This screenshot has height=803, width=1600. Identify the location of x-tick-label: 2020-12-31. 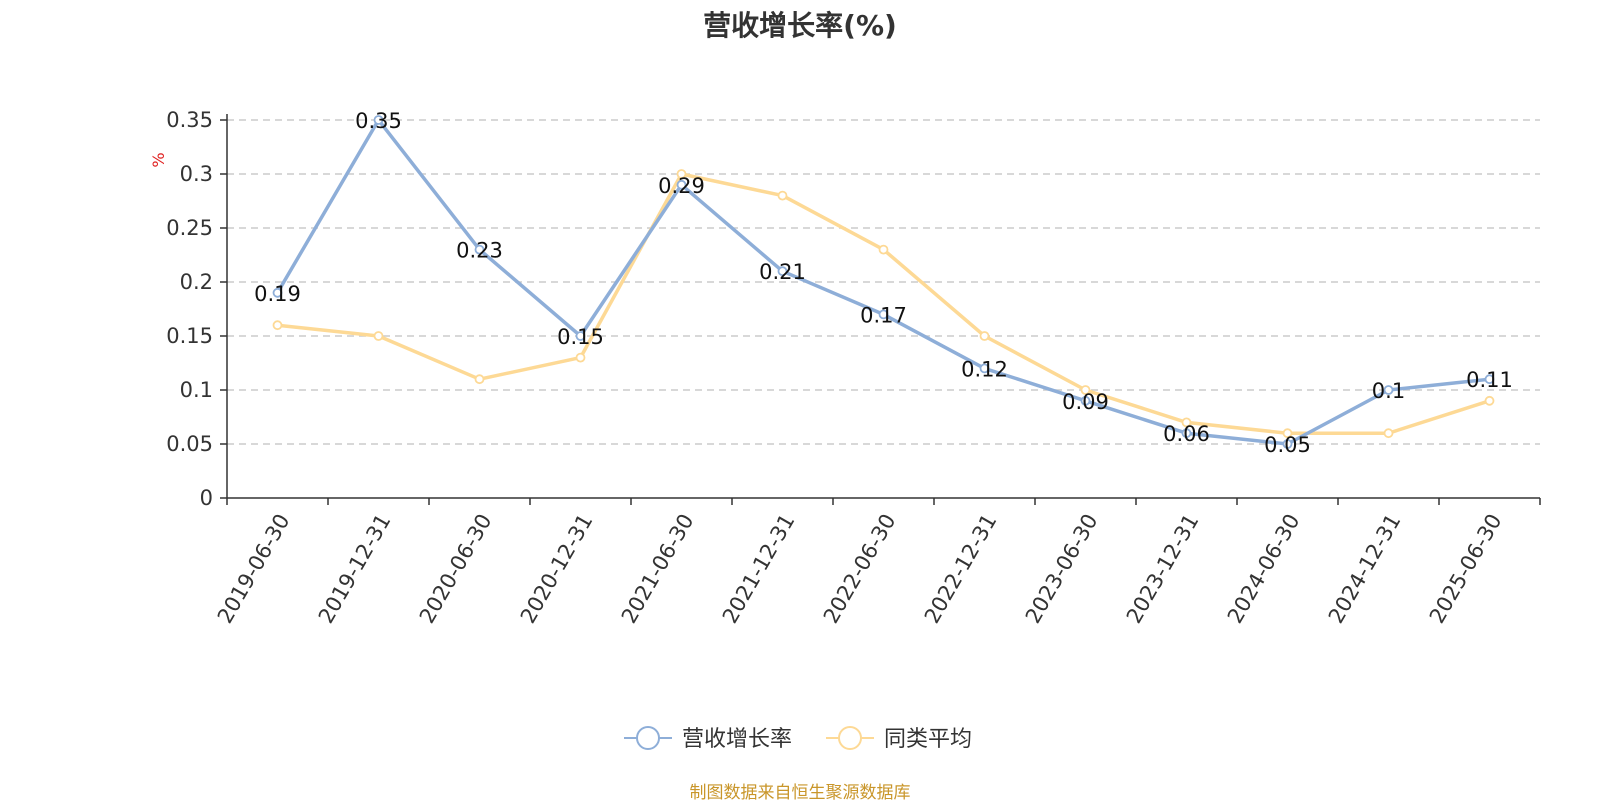
(557, 569).